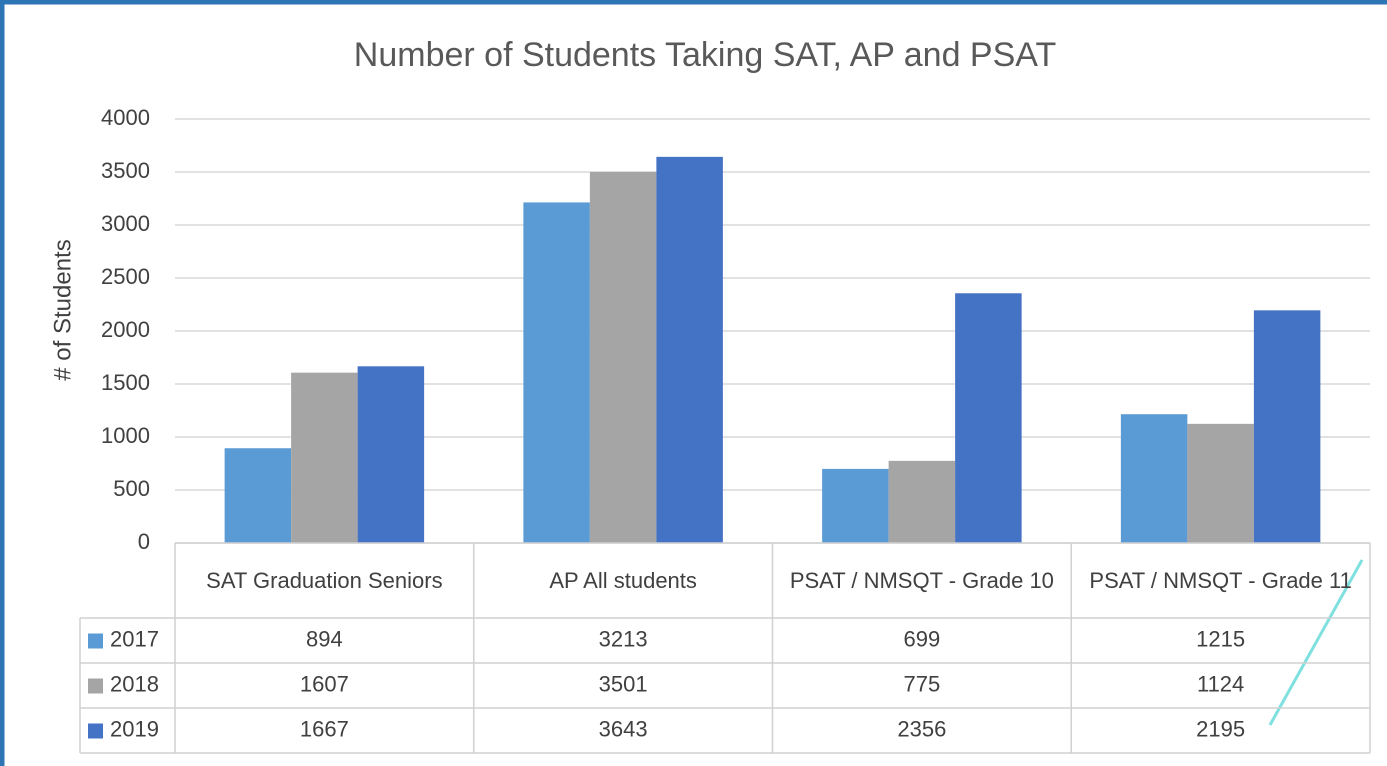 The image size is (1387, 766). I want to click on category-cell: AP All students, so click(623, 580).